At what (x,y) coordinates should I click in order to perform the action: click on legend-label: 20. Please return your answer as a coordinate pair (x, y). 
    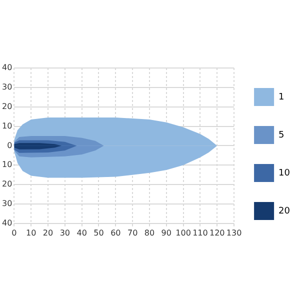
    Looking at the image, I should click on (284, 211).